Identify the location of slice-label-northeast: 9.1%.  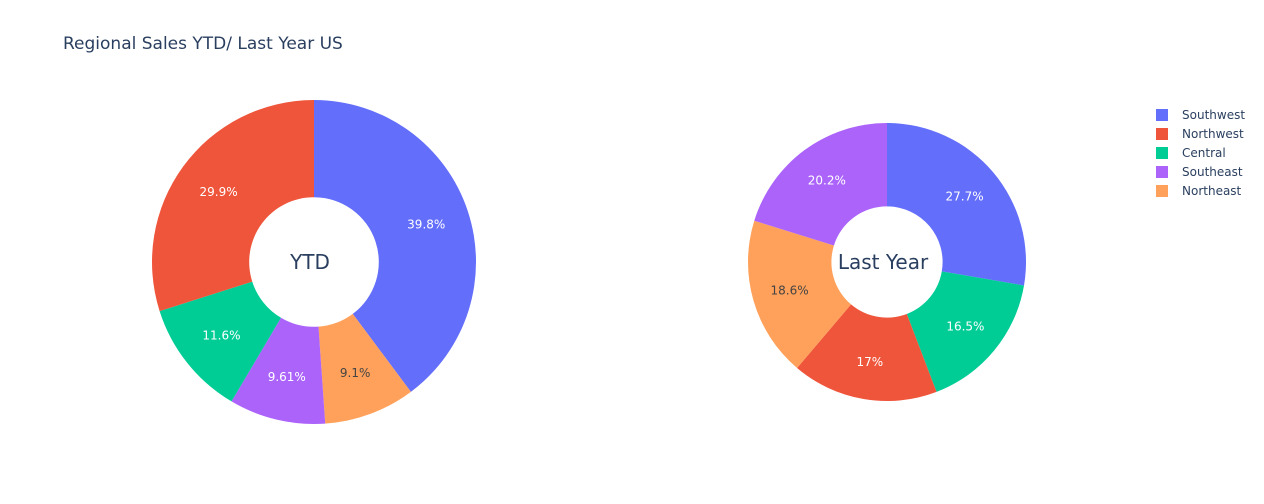
(355, 373).